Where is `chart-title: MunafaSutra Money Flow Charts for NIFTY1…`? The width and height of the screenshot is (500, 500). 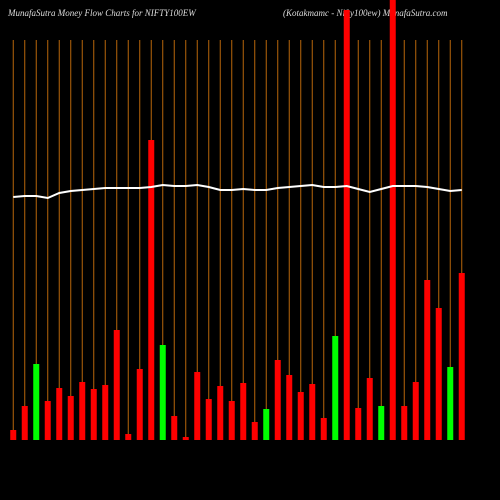 chart-title: MunafaSutra Money Flow Charts for NIFTY1… is located at coordinates (102, 13).